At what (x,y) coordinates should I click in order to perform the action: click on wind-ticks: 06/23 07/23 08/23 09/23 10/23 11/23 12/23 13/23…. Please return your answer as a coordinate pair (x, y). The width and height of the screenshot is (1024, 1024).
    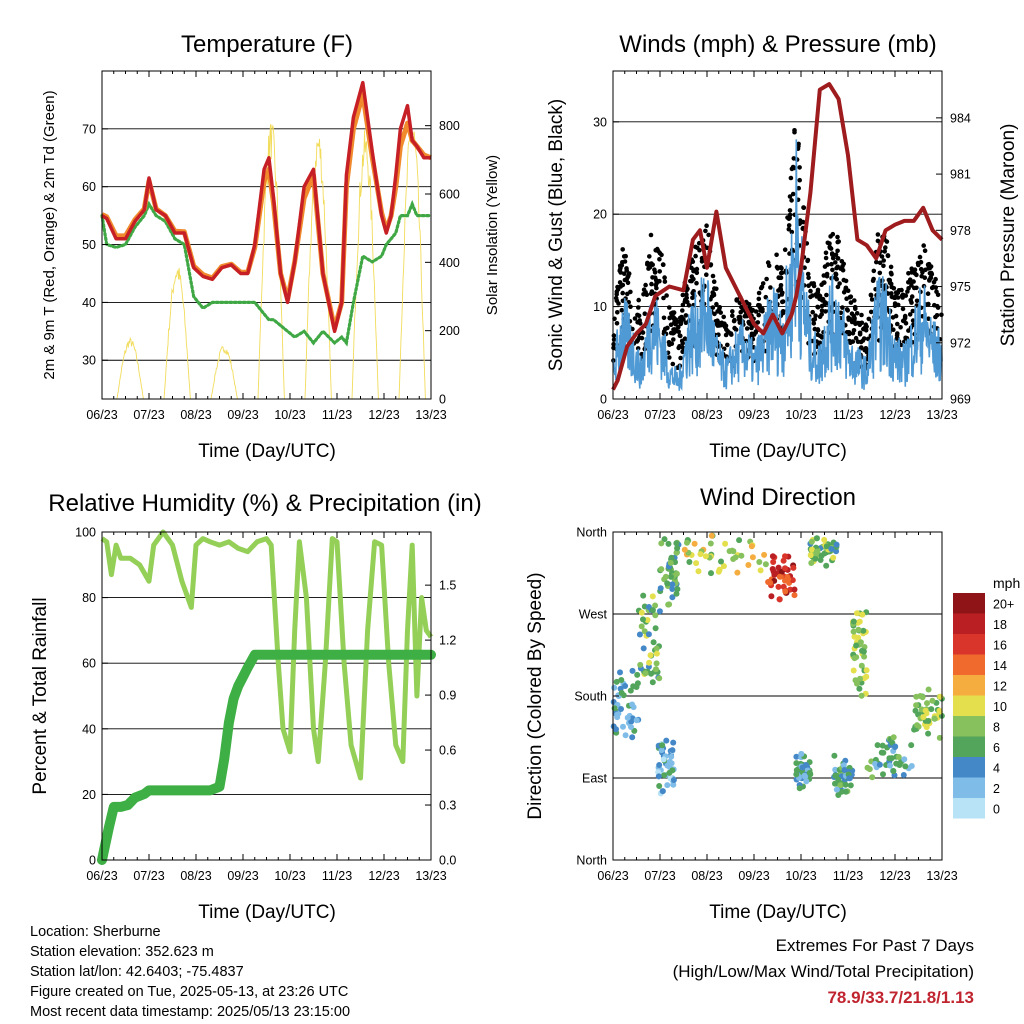
    Looking at the image, I should click on (782, 246).